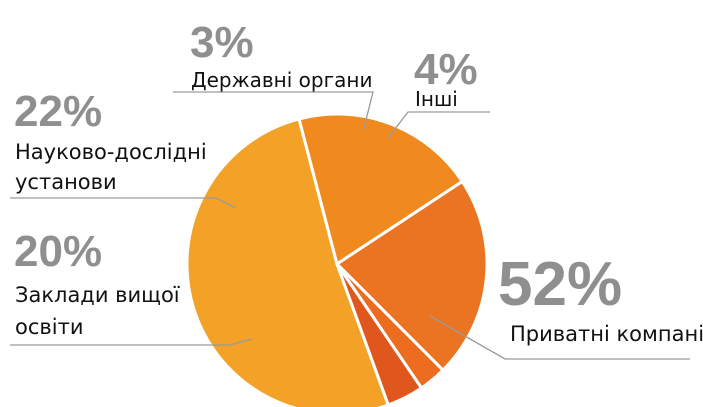 The width and height of the screenshot is (703, 407). Describe the element at coordinates (446, 69) in the screenshot. I see `value-label-other: 4%` at that location.